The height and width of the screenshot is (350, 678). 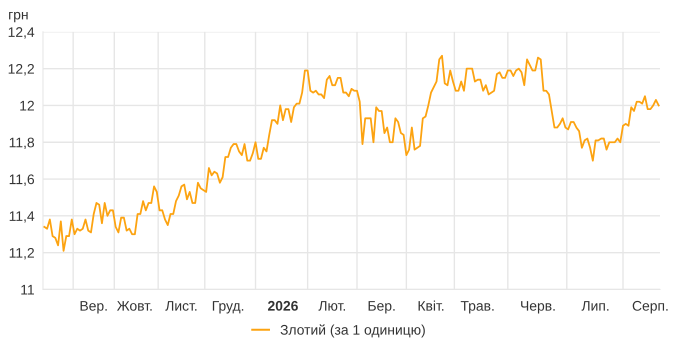 I want to click on y-tick-label: 12,2, so click(x=21, y=70).